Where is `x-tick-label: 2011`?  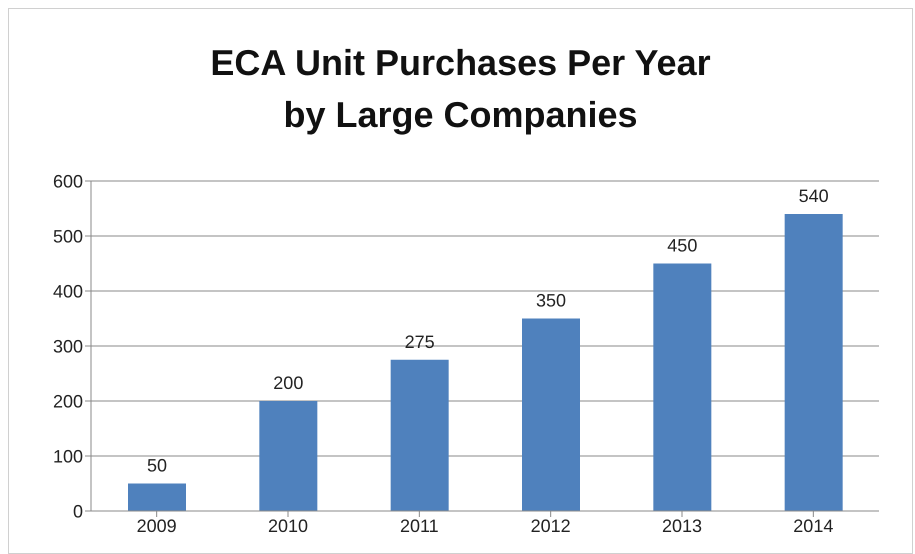 x-tick-label: 2011 is located at coordinates (419, 526).